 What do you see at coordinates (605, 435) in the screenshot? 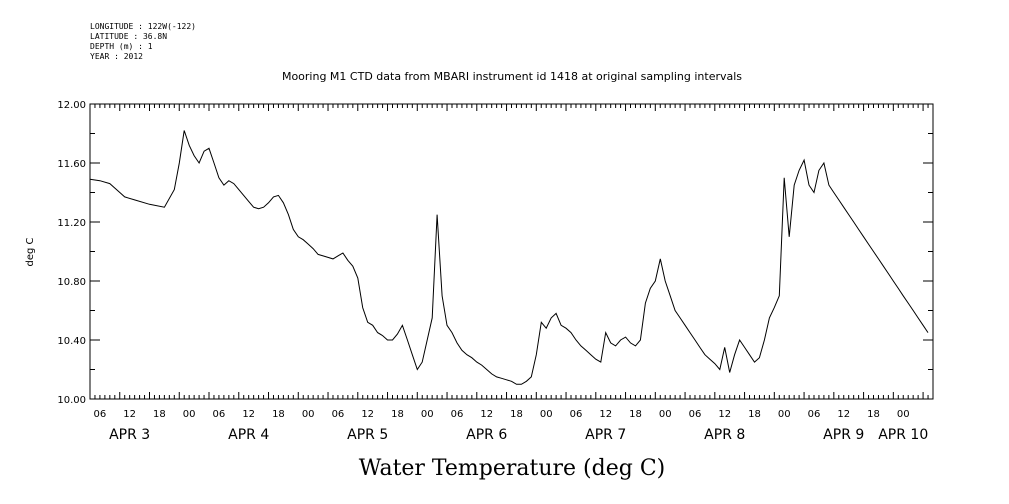
I see `x-date-label: APR 7` at bounding box center [605, 435].